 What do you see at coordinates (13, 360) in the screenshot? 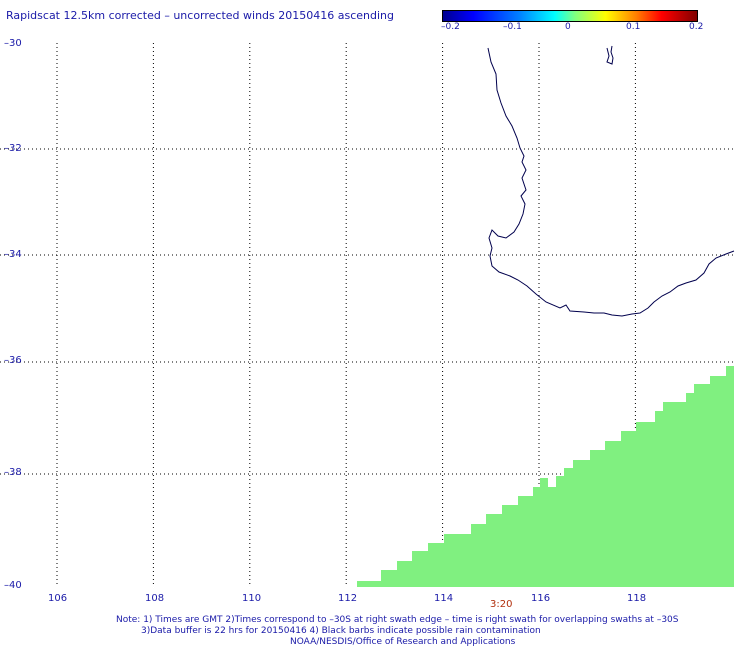
I see `lat-tick-label: –36` at bounding box center [13, 360].